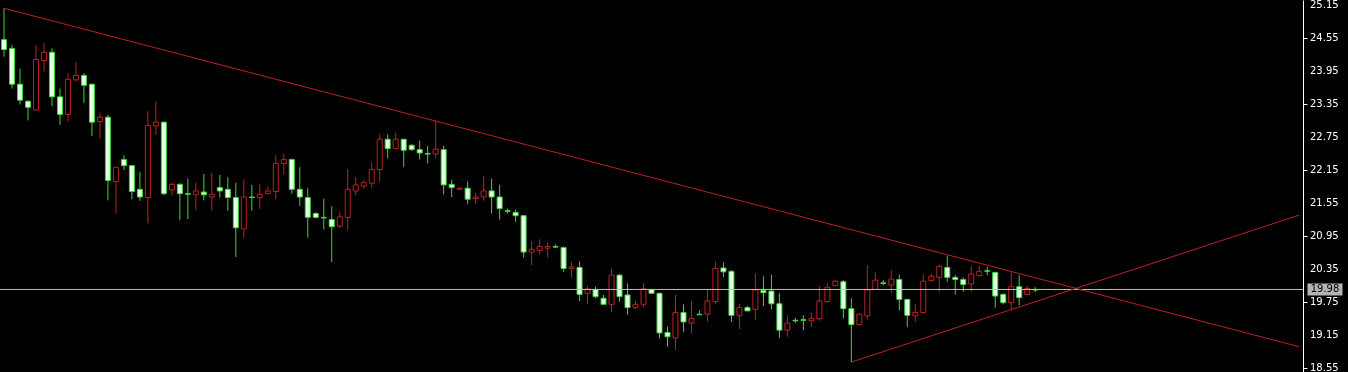  Describe the element at coordinates (1324, 170) in the screenshot. I see `y-tick-label: 22.15` at that location.